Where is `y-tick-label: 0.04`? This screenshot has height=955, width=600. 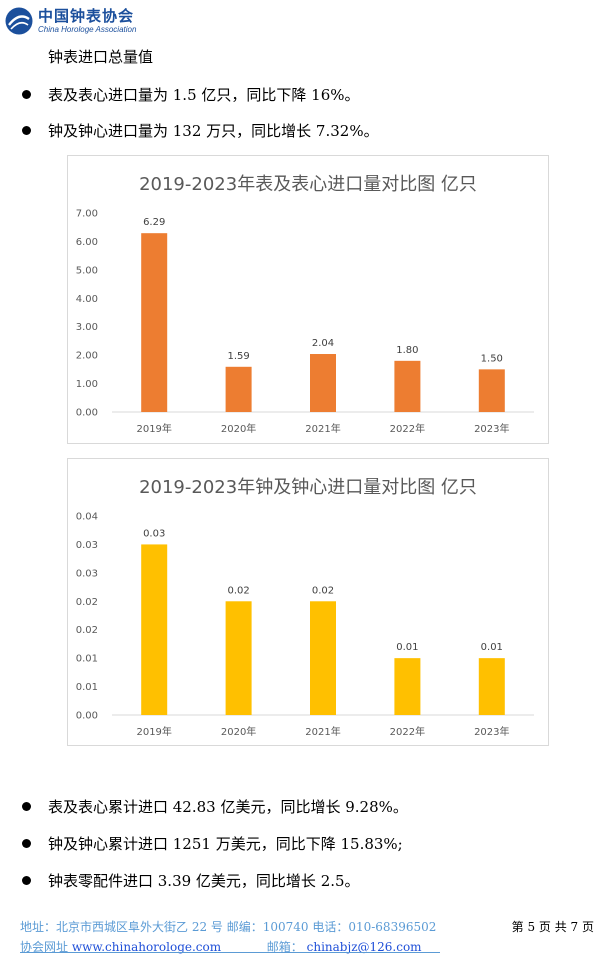
y-tick-label: 0.04 is located at coordinates (87, 517).